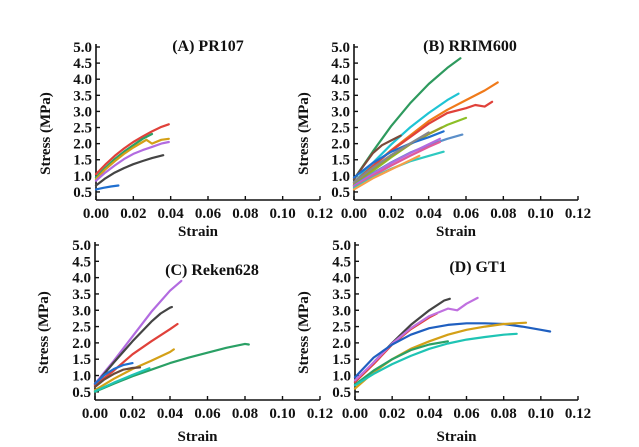  What do you see at coordinates (470, 46) in the screenshot?
I see `panel-title: (B) RRIM600` at bounding box center [470, 46].